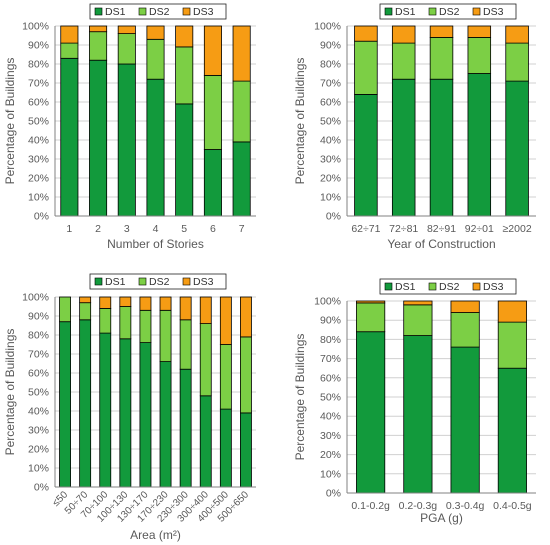 The width and height of the screenshot is (550, 545). Describe the element at coordinates (517, 229) in the screenshot. I see `x-tick-label: ≥2002` at that location.